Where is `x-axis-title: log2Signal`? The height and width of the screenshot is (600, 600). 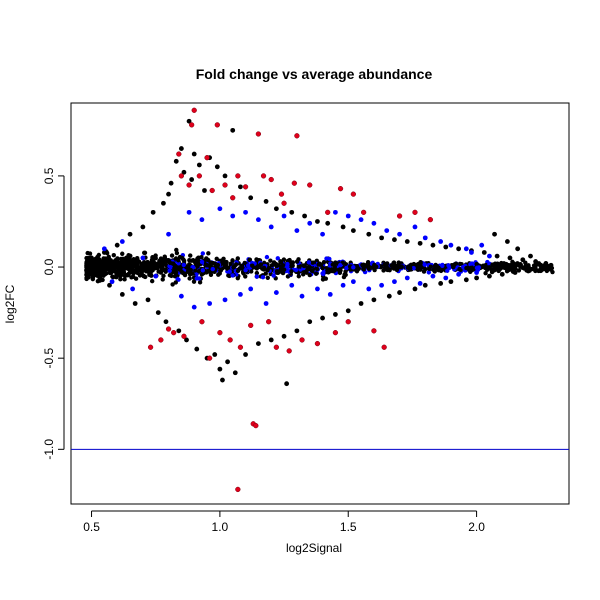 x-axis-title: log2Signal is located at coordinates (314, 548).